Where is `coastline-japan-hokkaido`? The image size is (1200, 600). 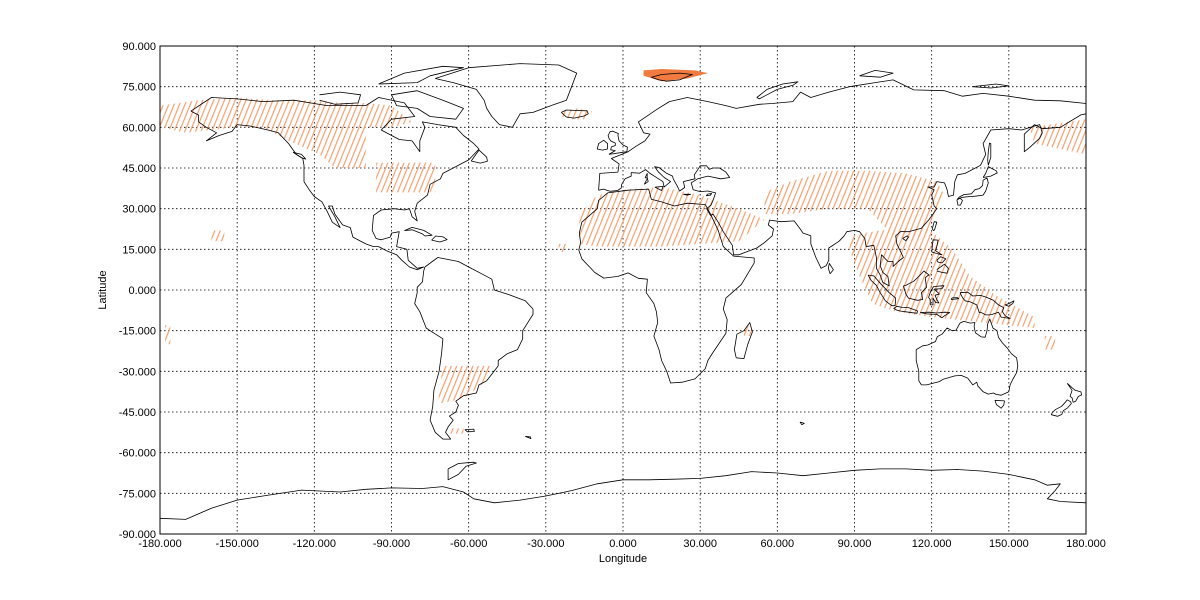
coastline-japan-hokkaido is located at coordinates (990, 172).